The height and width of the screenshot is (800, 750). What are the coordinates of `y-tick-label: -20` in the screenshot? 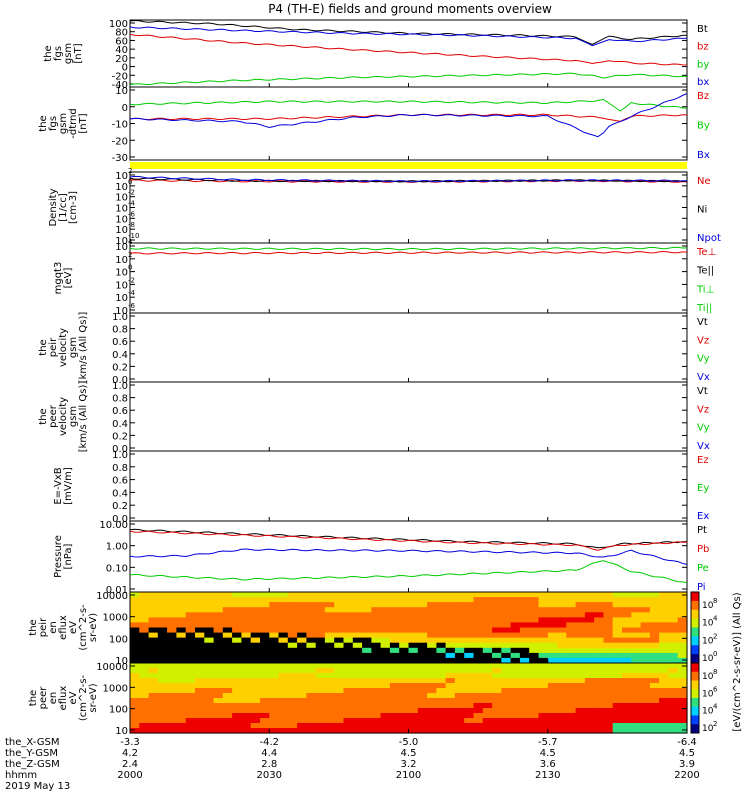 It's located at (120, 141).